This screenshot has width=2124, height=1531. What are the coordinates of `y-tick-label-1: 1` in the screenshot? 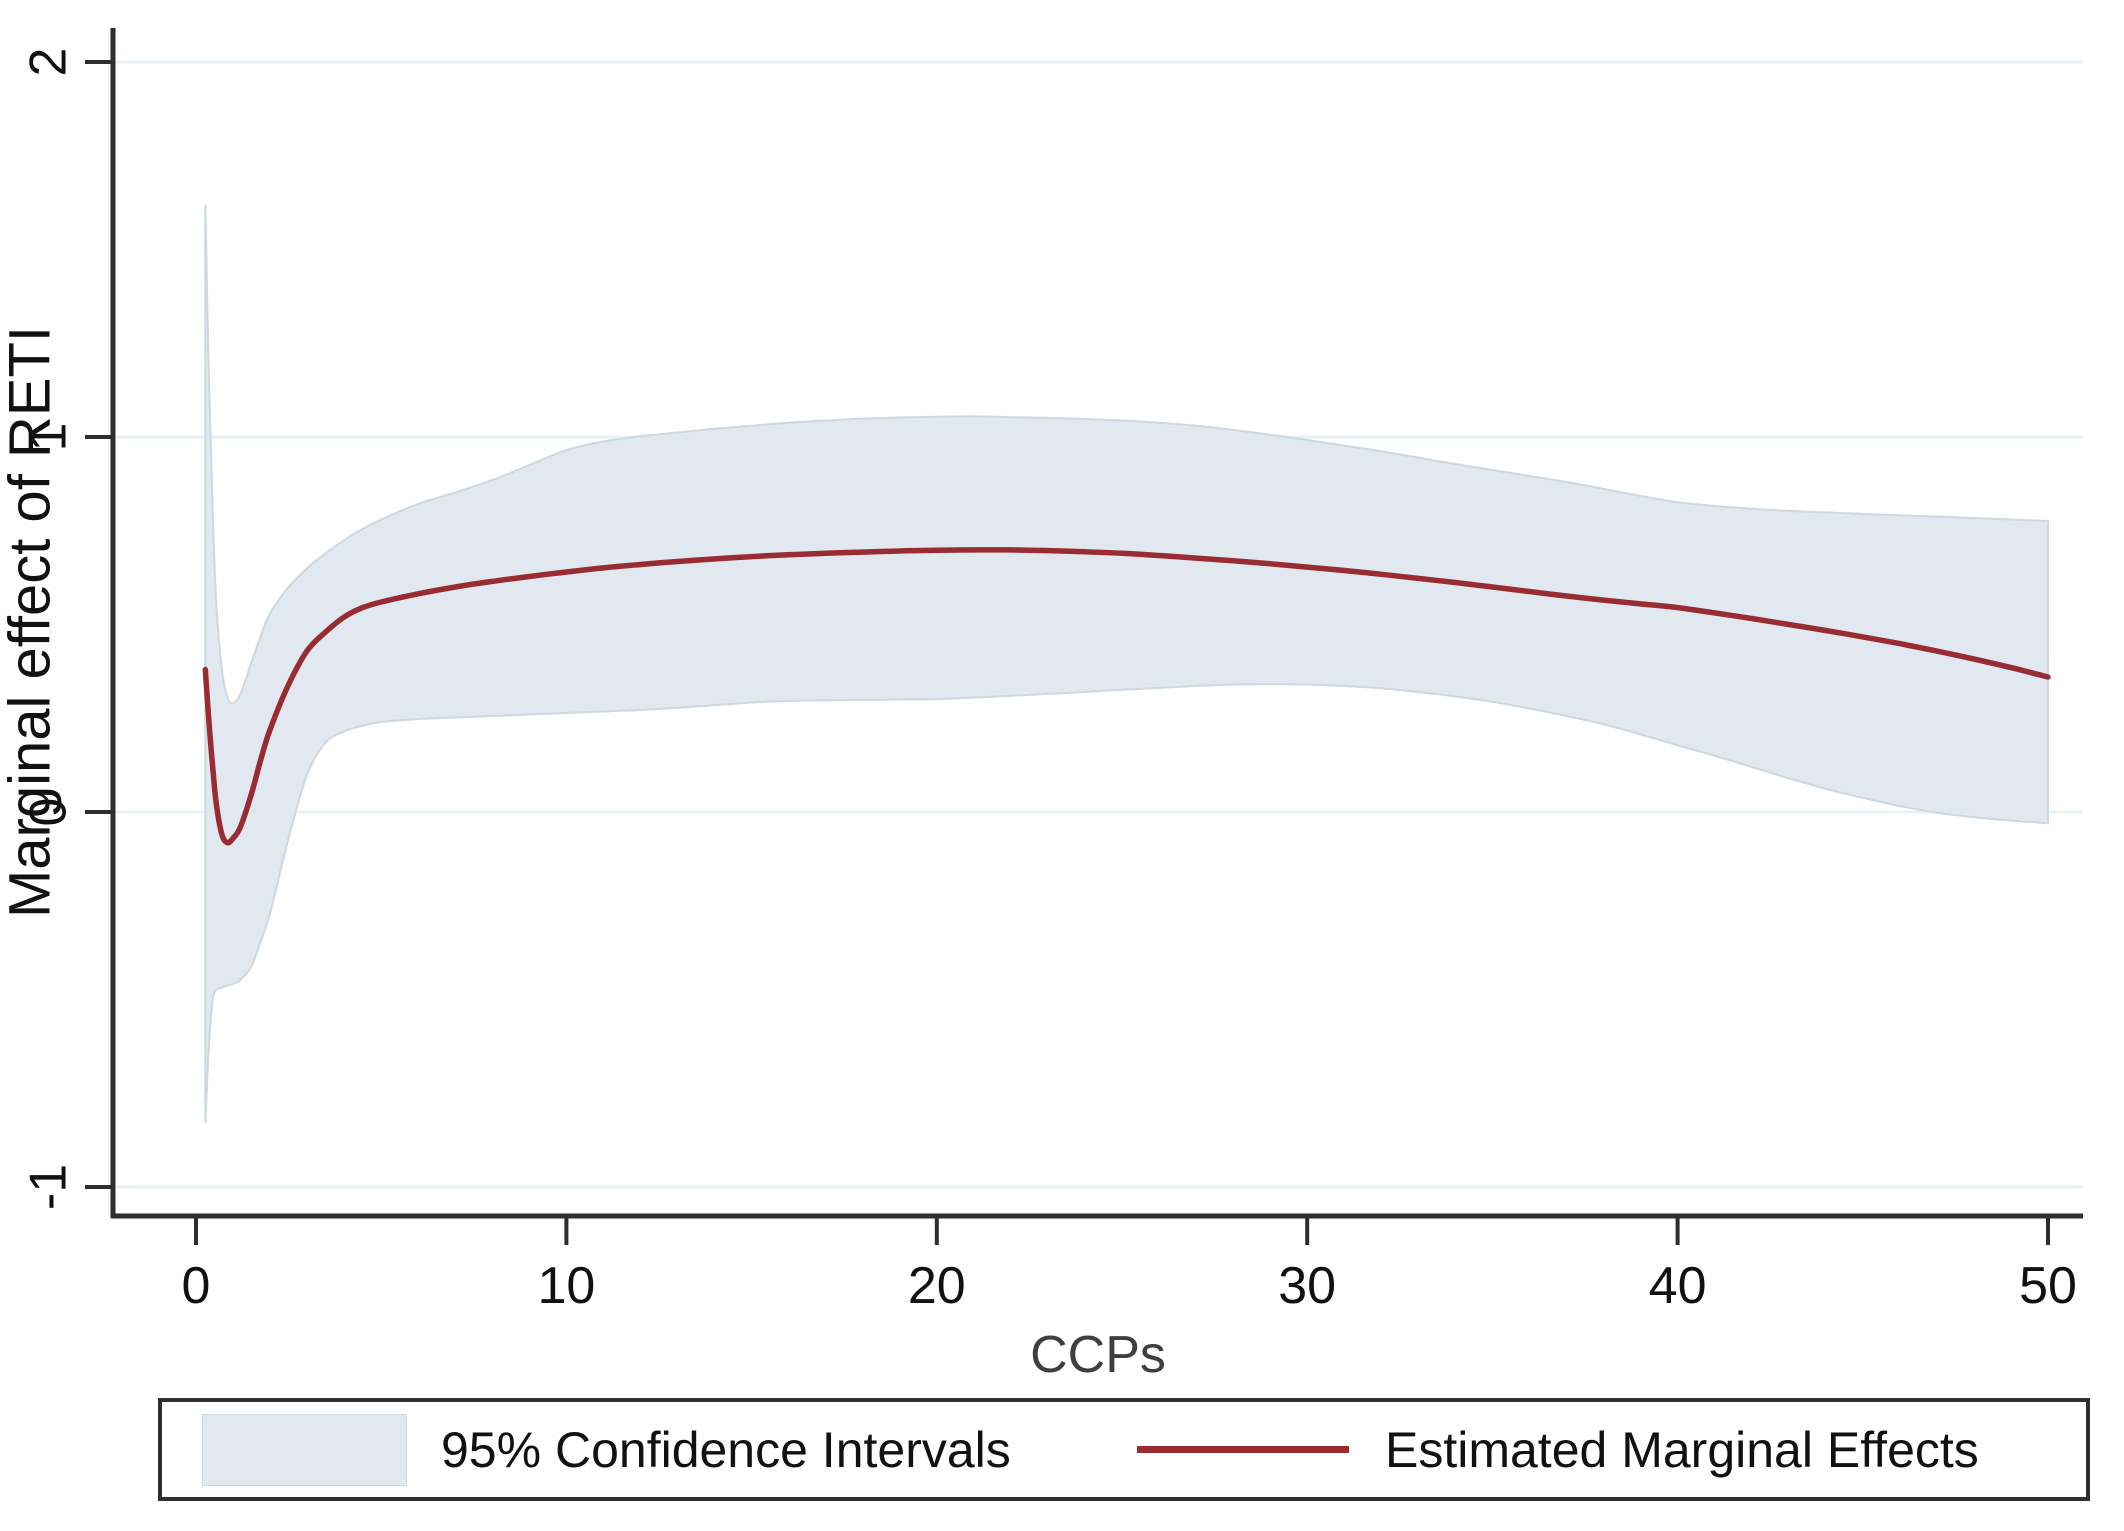 It's located at (49, 437).